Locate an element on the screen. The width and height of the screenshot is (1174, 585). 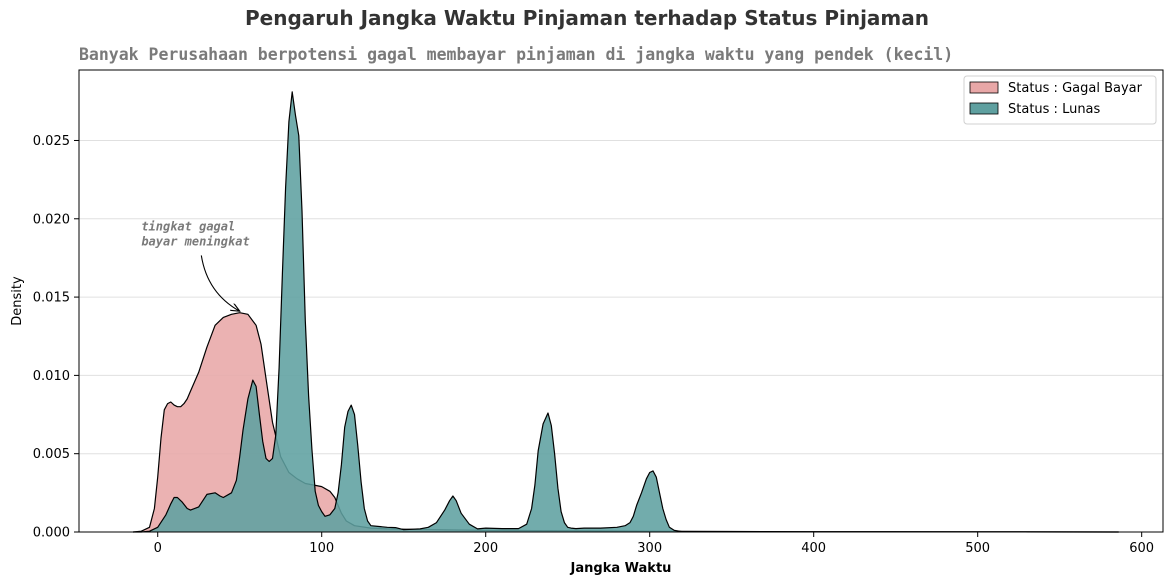
legend-label-gagal-bayar: Status : Gagal Bayar is located at coordinates (1075, 88).